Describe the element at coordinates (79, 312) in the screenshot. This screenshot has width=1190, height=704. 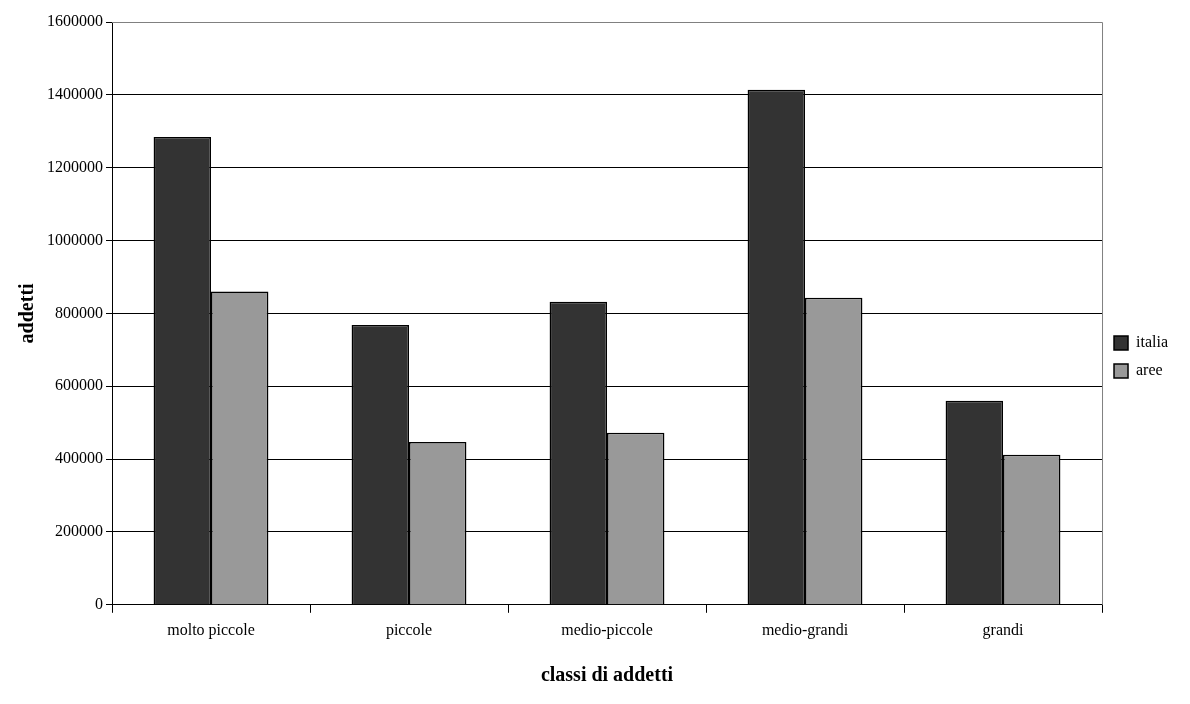
I see `y-tick-label: 800000` at that location.